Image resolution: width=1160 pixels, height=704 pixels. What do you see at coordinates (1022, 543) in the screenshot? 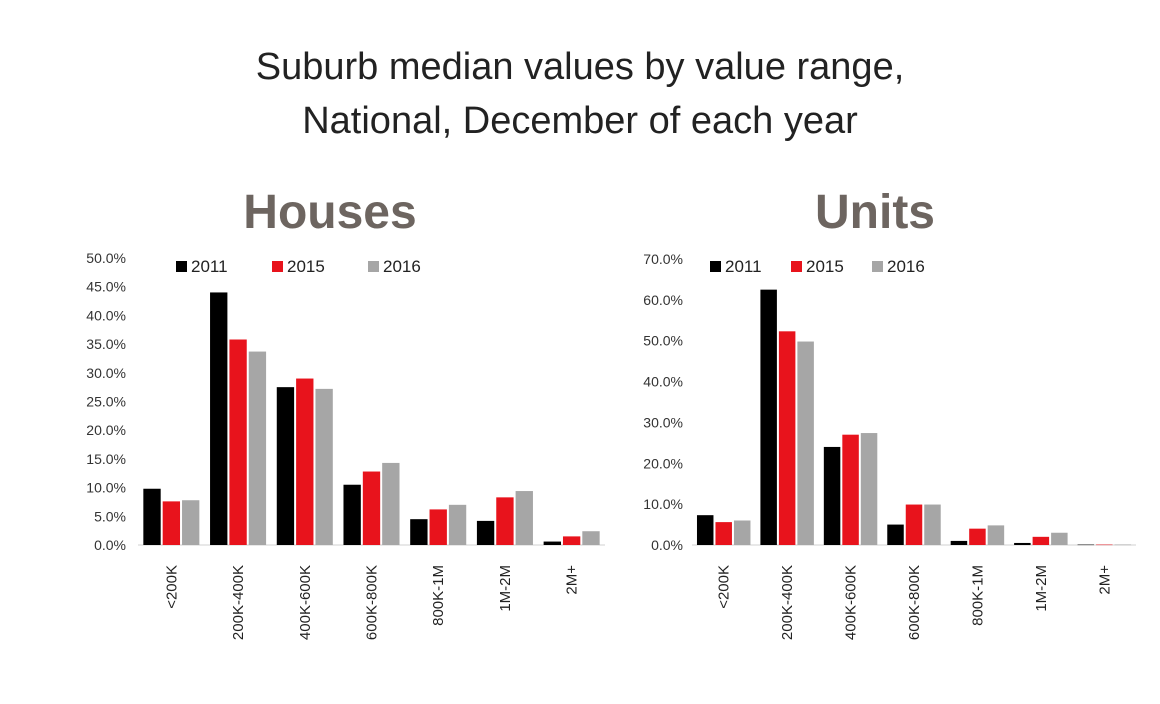
I see `units-bar-1m-2m-2011` at bounding box center [1022, 543].